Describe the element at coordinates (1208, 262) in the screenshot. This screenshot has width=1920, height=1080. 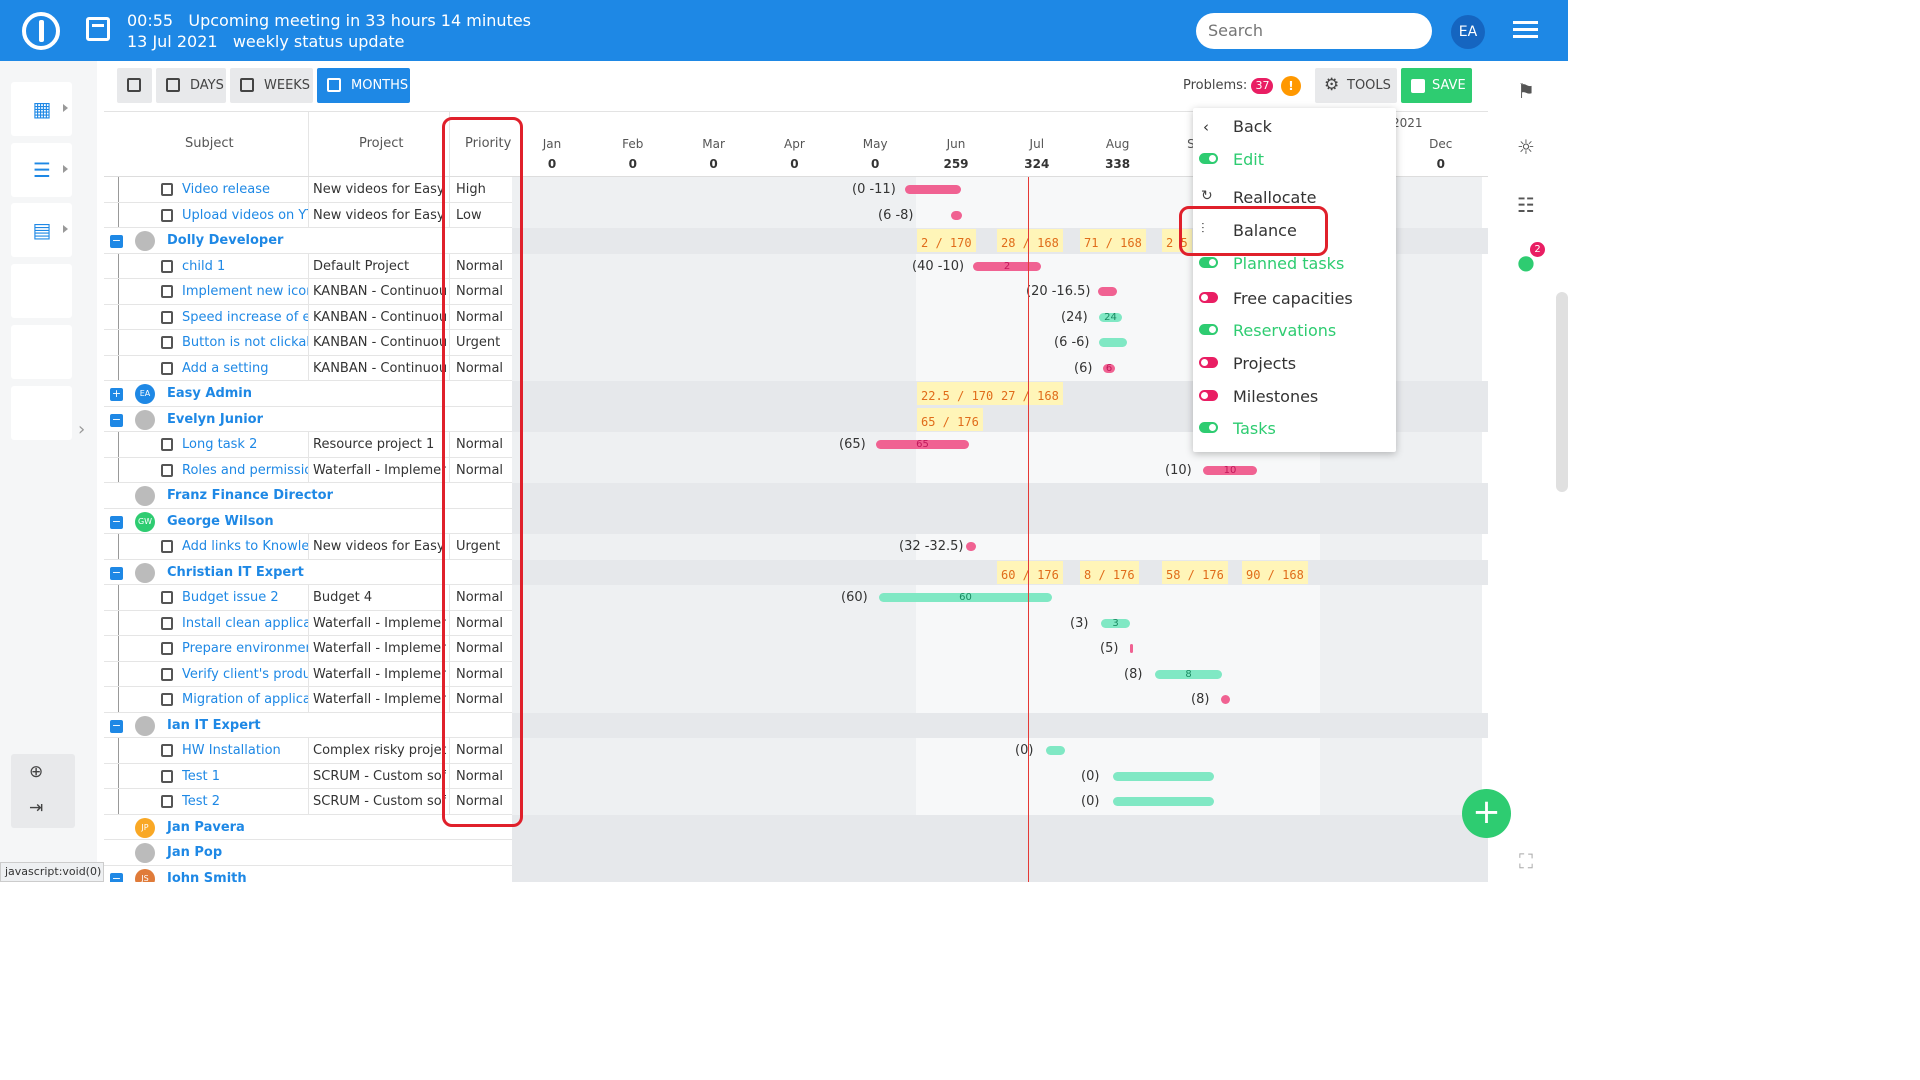
I see `planned-tasks-toggle` at that location.